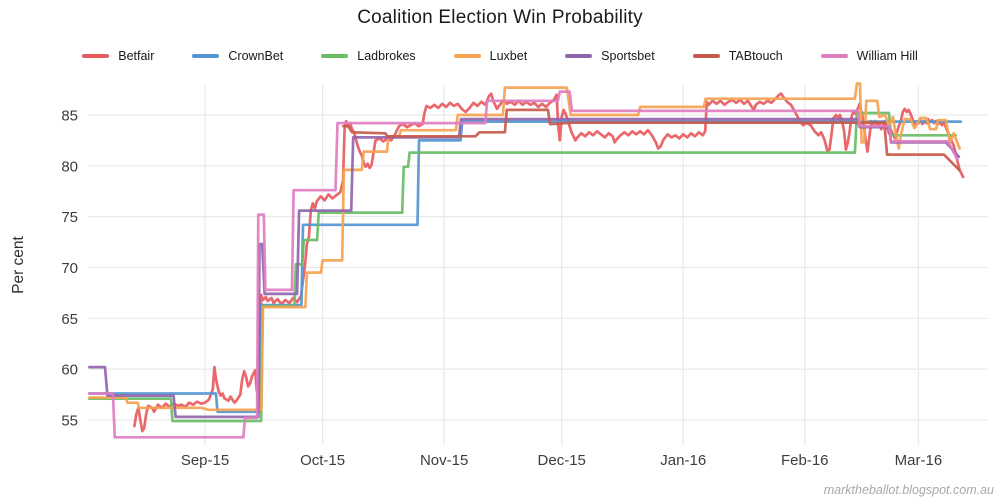  Describe the element at coordinates (69, 116) in the screenshot. I see `y-tick-85: 85` at that location.